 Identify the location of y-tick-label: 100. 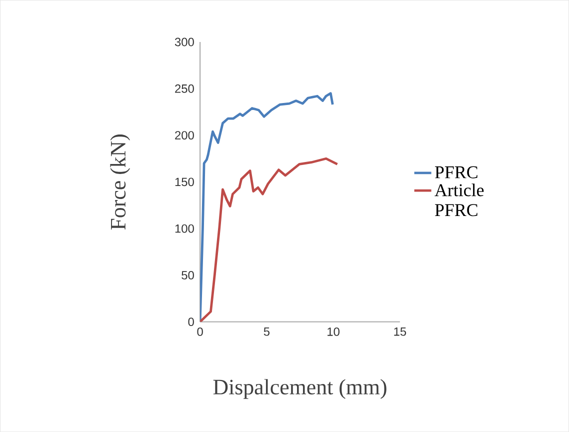
(184, 228).